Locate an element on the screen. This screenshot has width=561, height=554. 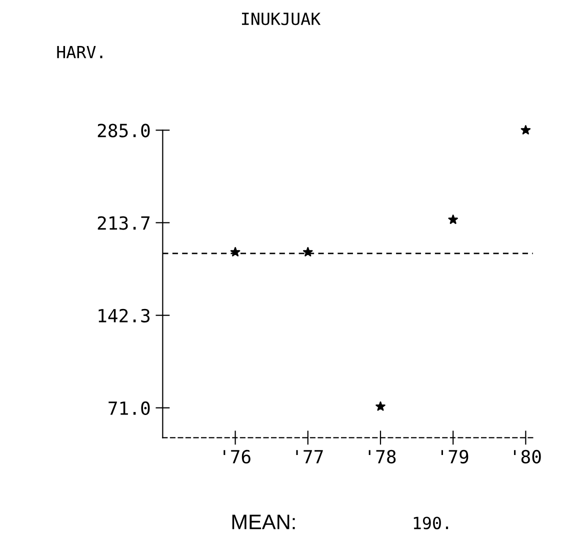
x-tick-label: '79 is located at coordinates (454, 457).